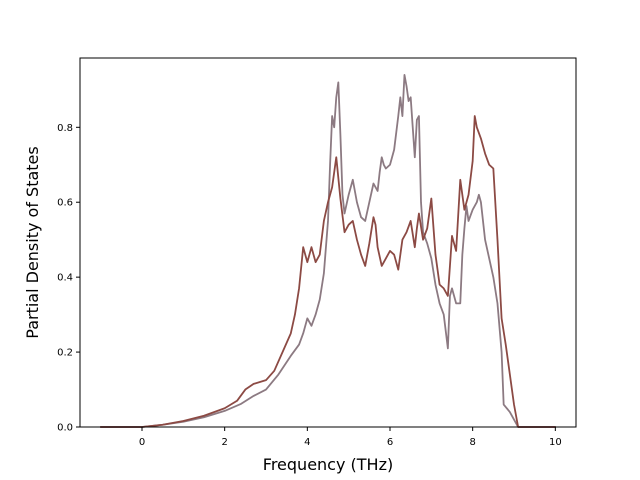 The height and width of the screenshot is (480, 640). I want to click on x-tick-label: 10, so click(555, 442).